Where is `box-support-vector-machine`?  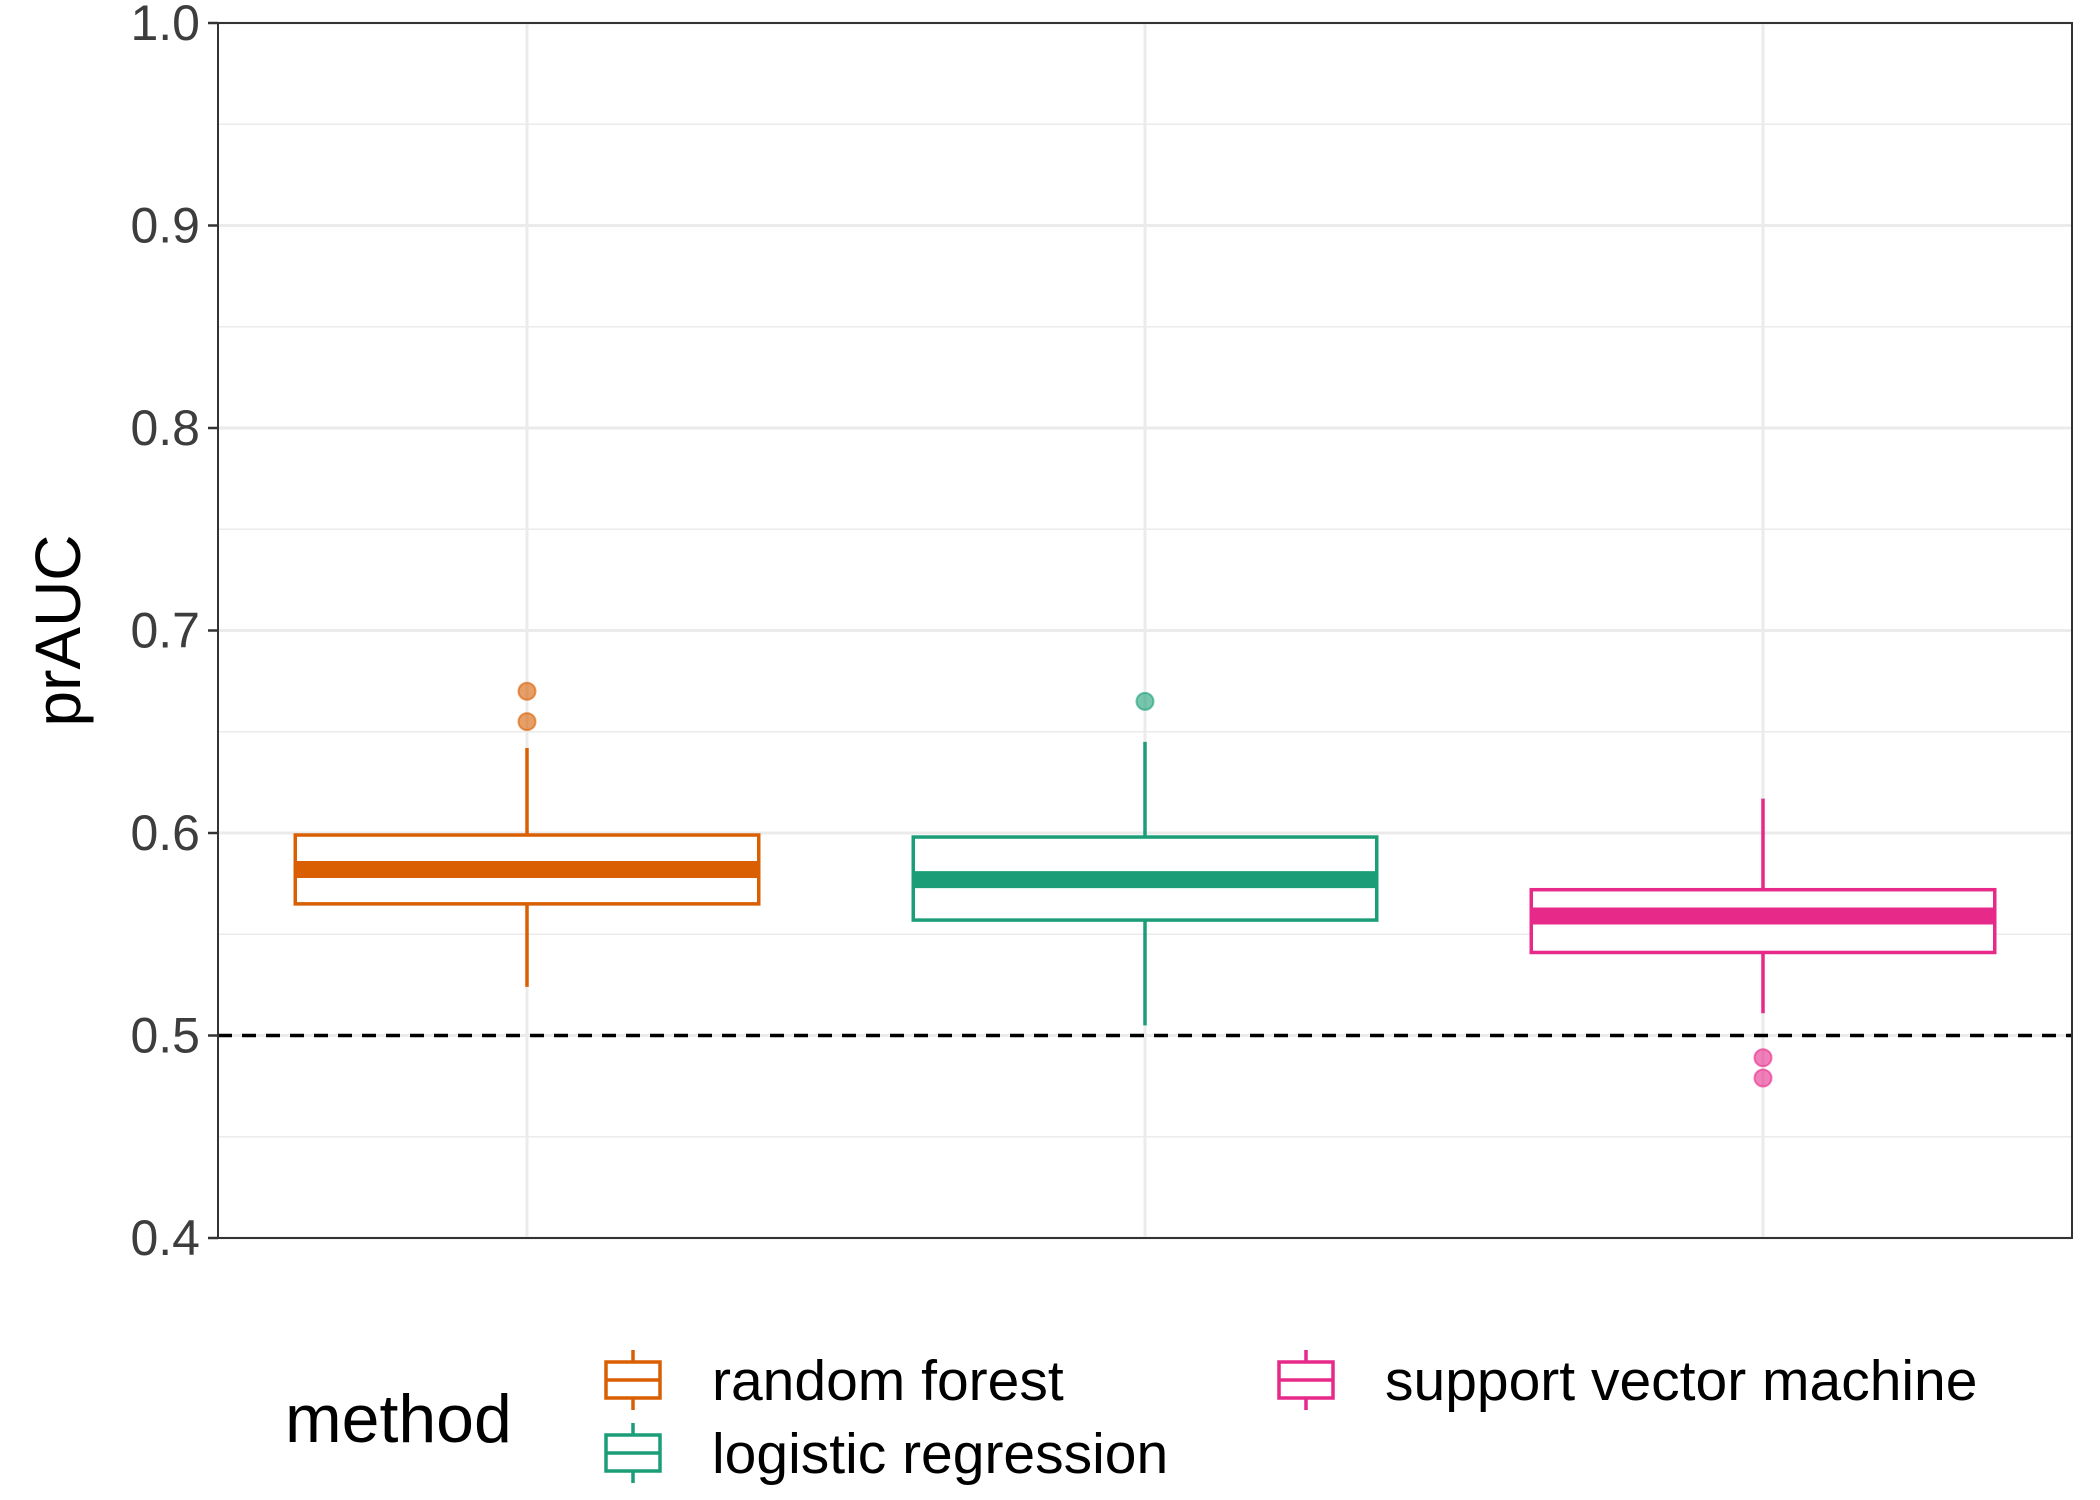 box-support-vector-machine is located at coordinates (1763, 943).